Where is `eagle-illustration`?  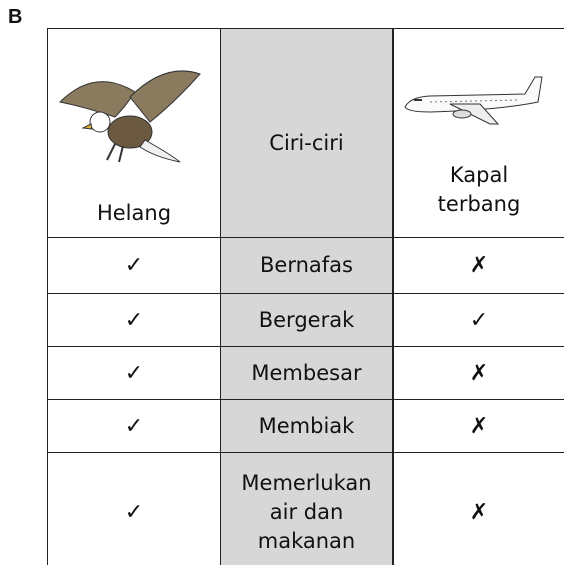 eagle-illustration is located at coordinates (129, 116).